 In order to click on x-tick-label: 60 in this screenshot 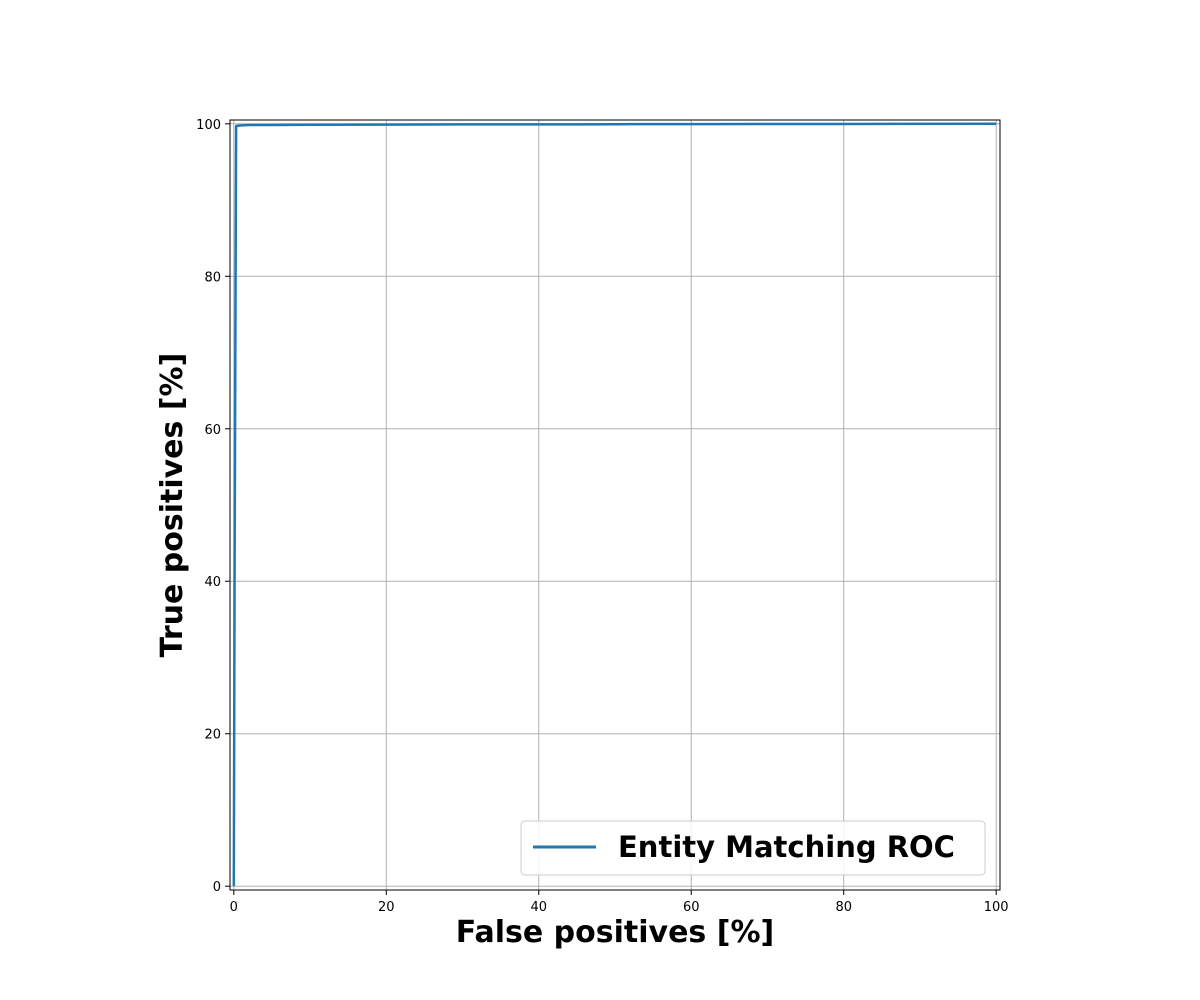, I will do `click(691, 907)`.